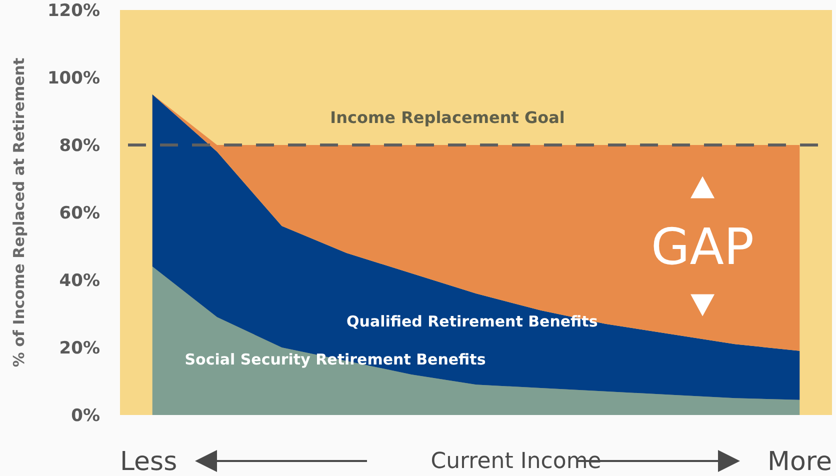  Describe the element at coordinates (472, 321) in the screenshot. I see `series-label: Qualified Retirement Benefits` at that location.